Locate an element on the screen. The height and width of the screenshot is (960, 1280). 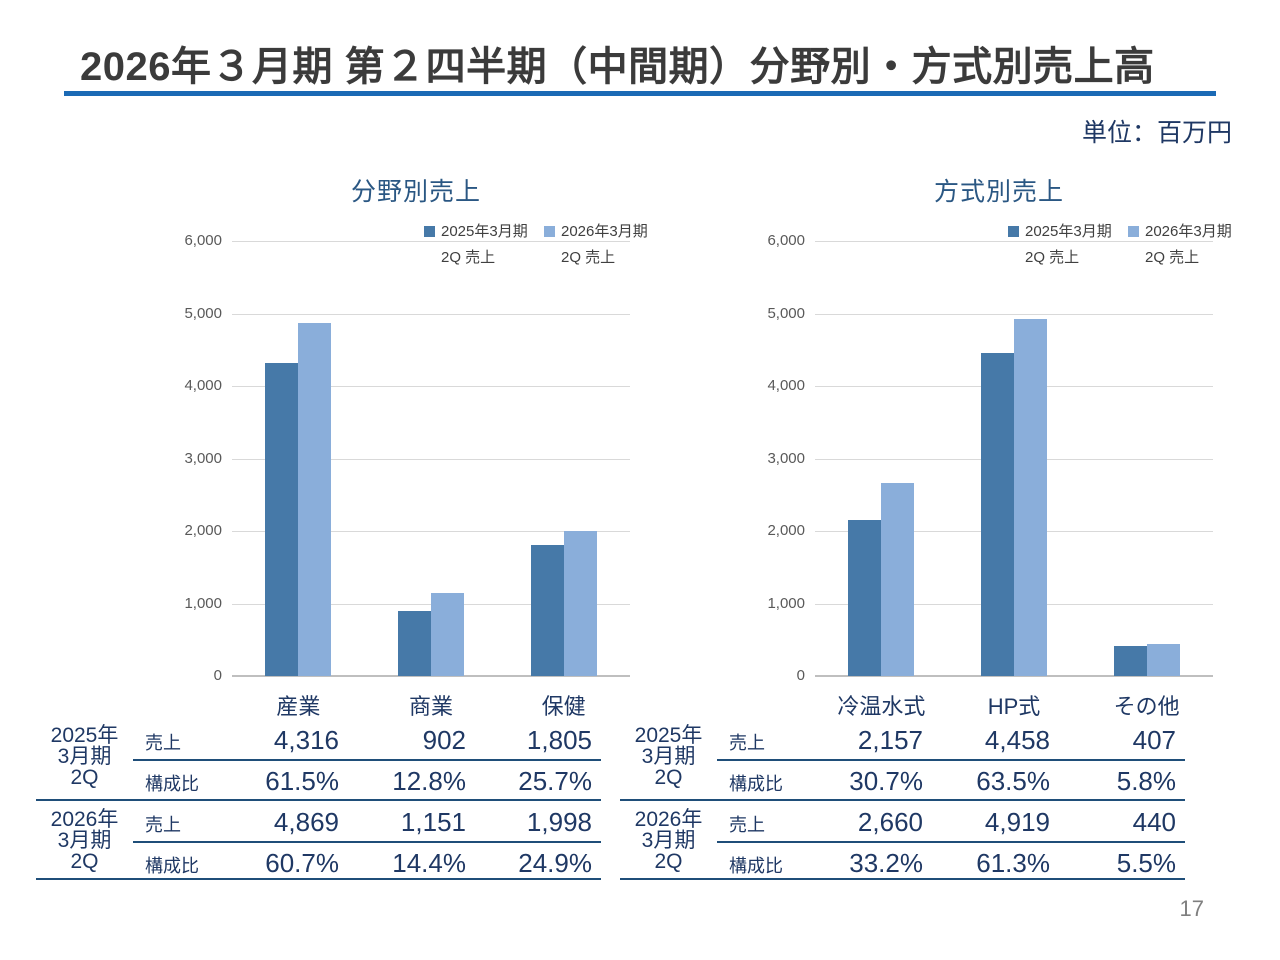
group-divider-line is located at coordinates (902, 799).